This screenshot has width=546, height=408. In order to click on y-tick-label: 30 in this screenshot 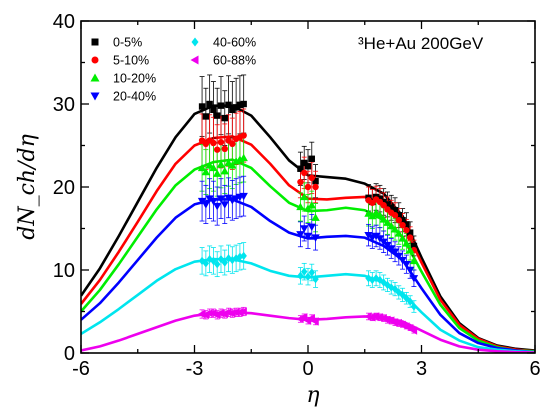, I will do `click(64, 105)`.